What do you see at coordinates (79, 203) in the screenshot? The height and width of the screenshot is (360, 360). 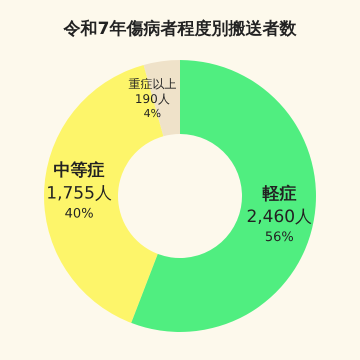 I see `data-label: 1,755人 40%` at bounding box center [79, 203].